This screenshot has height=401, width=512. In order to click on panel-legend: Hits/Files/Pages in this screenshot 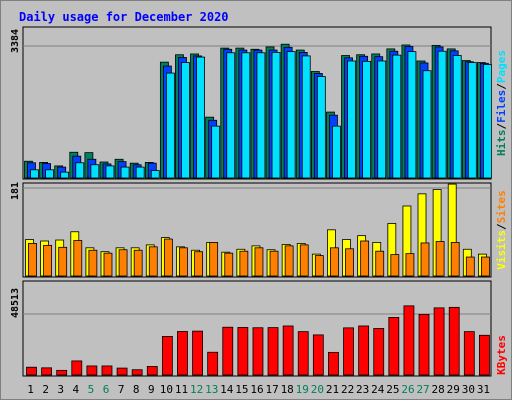, I will do `click(501, 103)`.